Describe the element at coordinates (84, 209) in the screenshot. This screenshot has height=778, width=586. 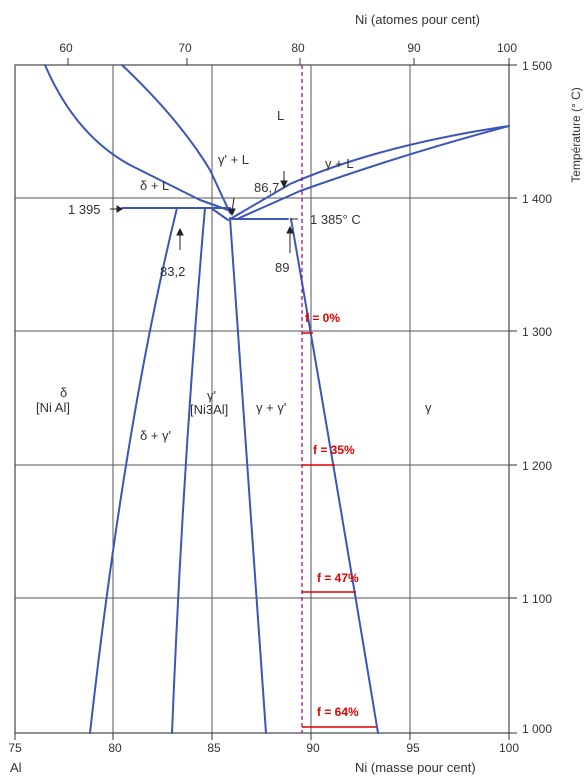
I see `annotation-1395: 1 395` at that location.